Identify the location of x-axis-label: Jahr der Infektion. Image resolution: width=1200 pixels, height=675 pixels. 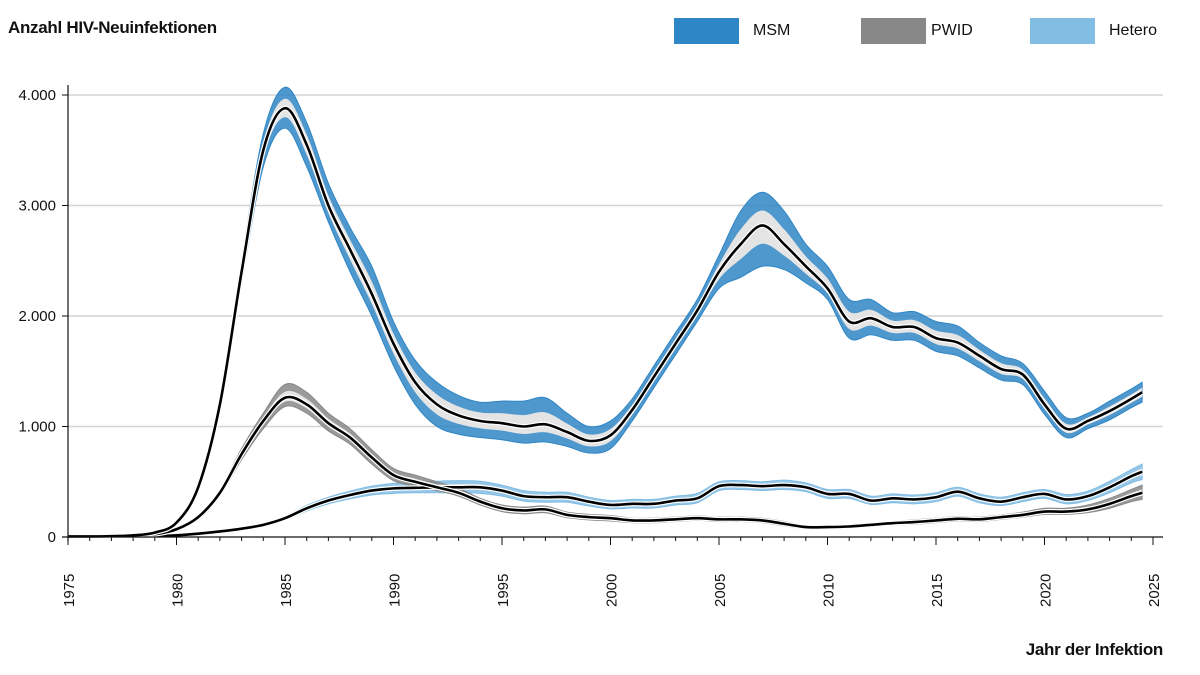
(1094, 649).